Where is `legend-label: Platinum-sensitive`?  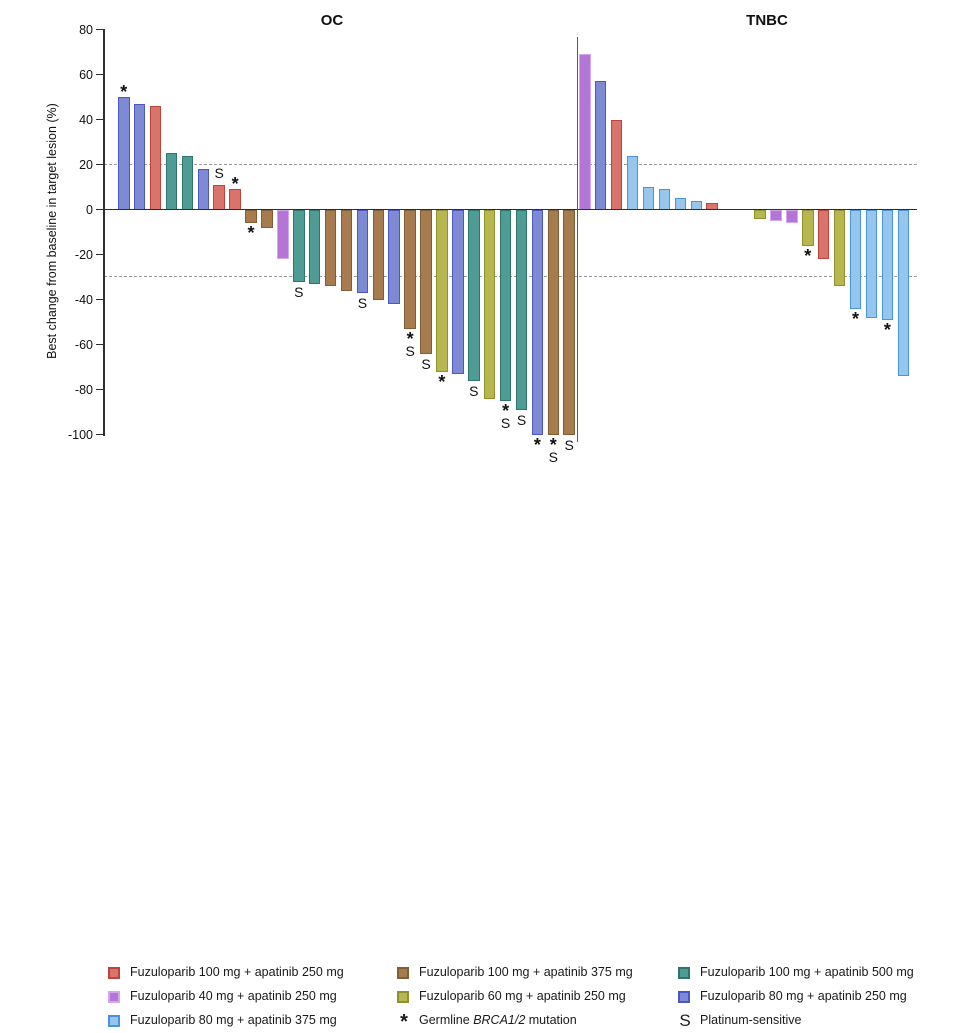
legend-label: Platinum-sensitive is located at coordinates (751, 1020).